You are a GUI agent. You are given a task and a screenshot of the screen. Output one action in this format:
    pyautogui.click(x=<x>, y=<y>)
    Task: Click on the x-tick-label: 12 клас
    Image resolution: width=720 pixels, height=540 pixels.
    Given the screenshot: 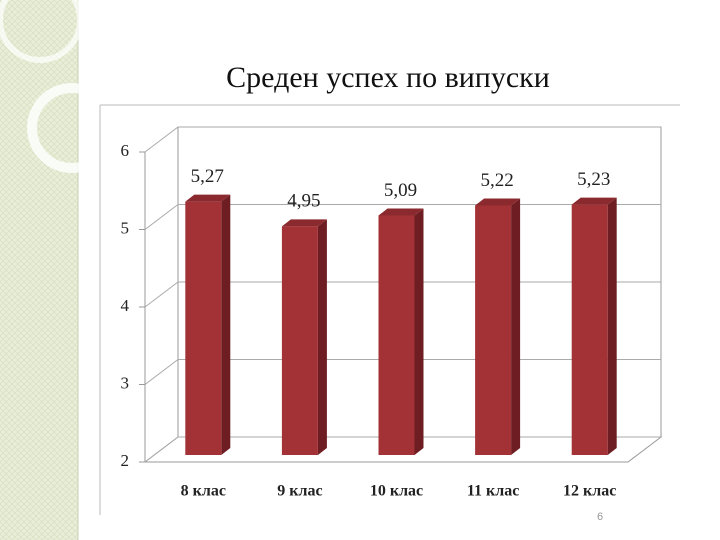 What is the action you would take?
    pyautogui.click(x=589, y=491)
    